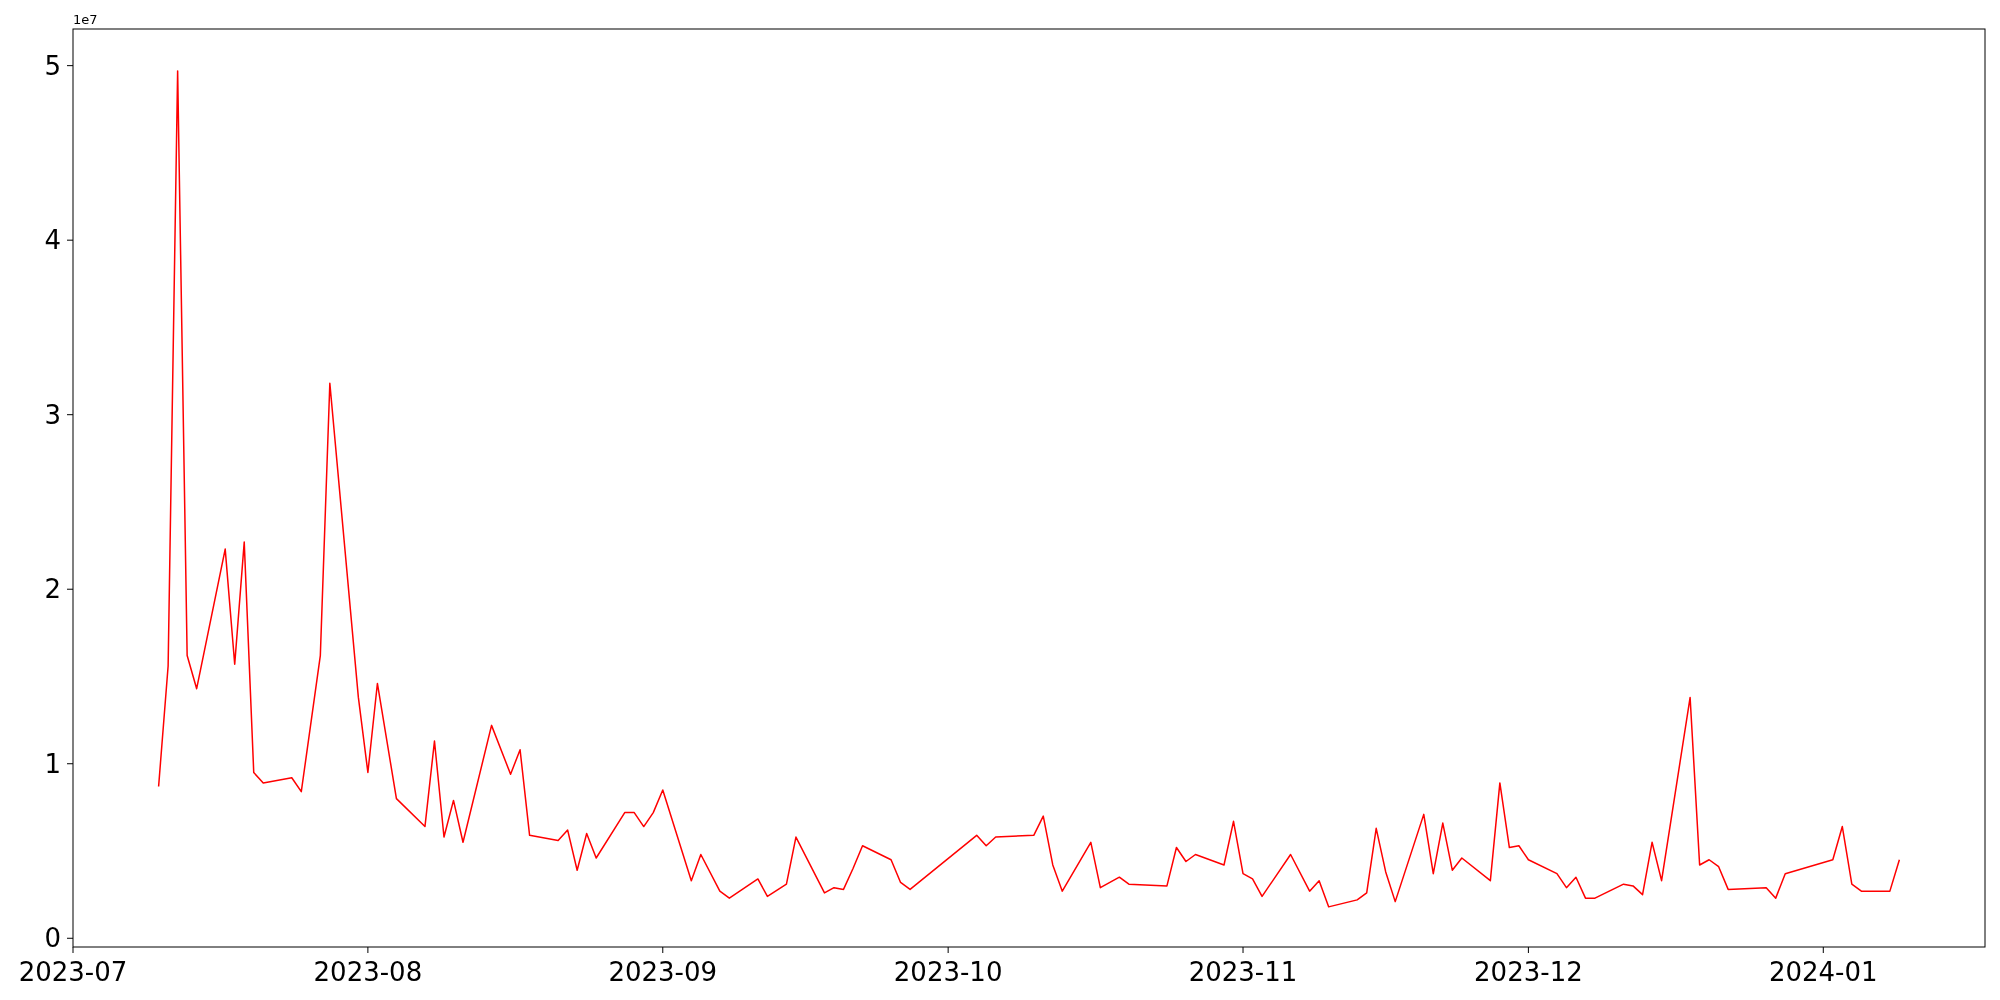 The width and height of the screenshot is (2000, 1000). I want to click on x-tick-label: 2023-07, so click(73, 972).